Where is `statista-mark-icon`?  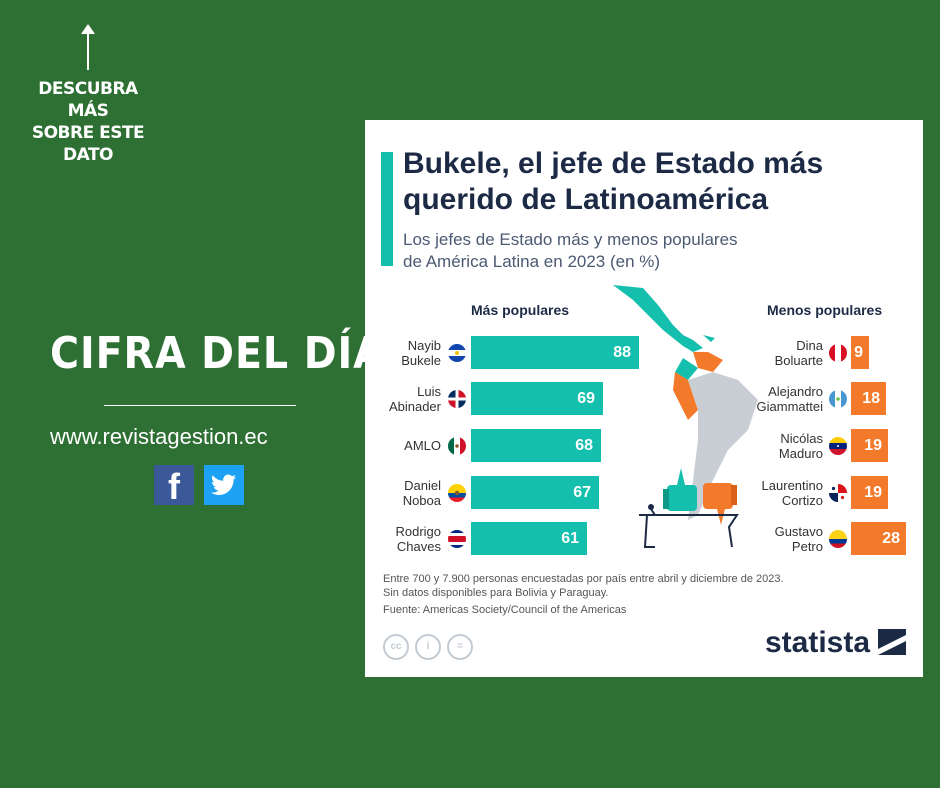
statista-mark-icon is located at coordinates (892, 642).